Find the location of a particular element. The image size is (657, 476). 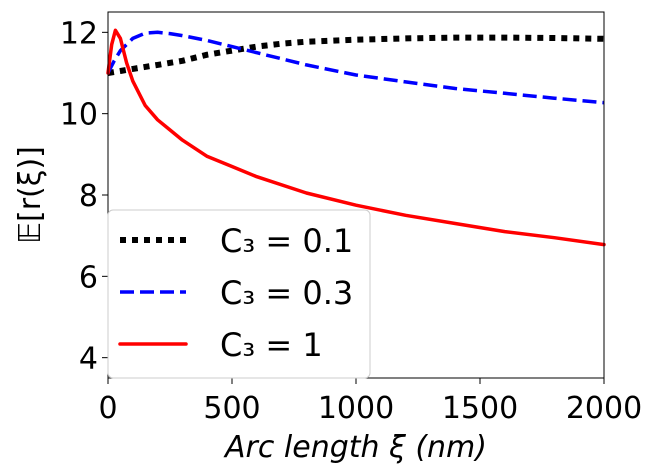

legend-label-c3-0.3: C₃ = 0.3 is located at coordinates (286, 293).